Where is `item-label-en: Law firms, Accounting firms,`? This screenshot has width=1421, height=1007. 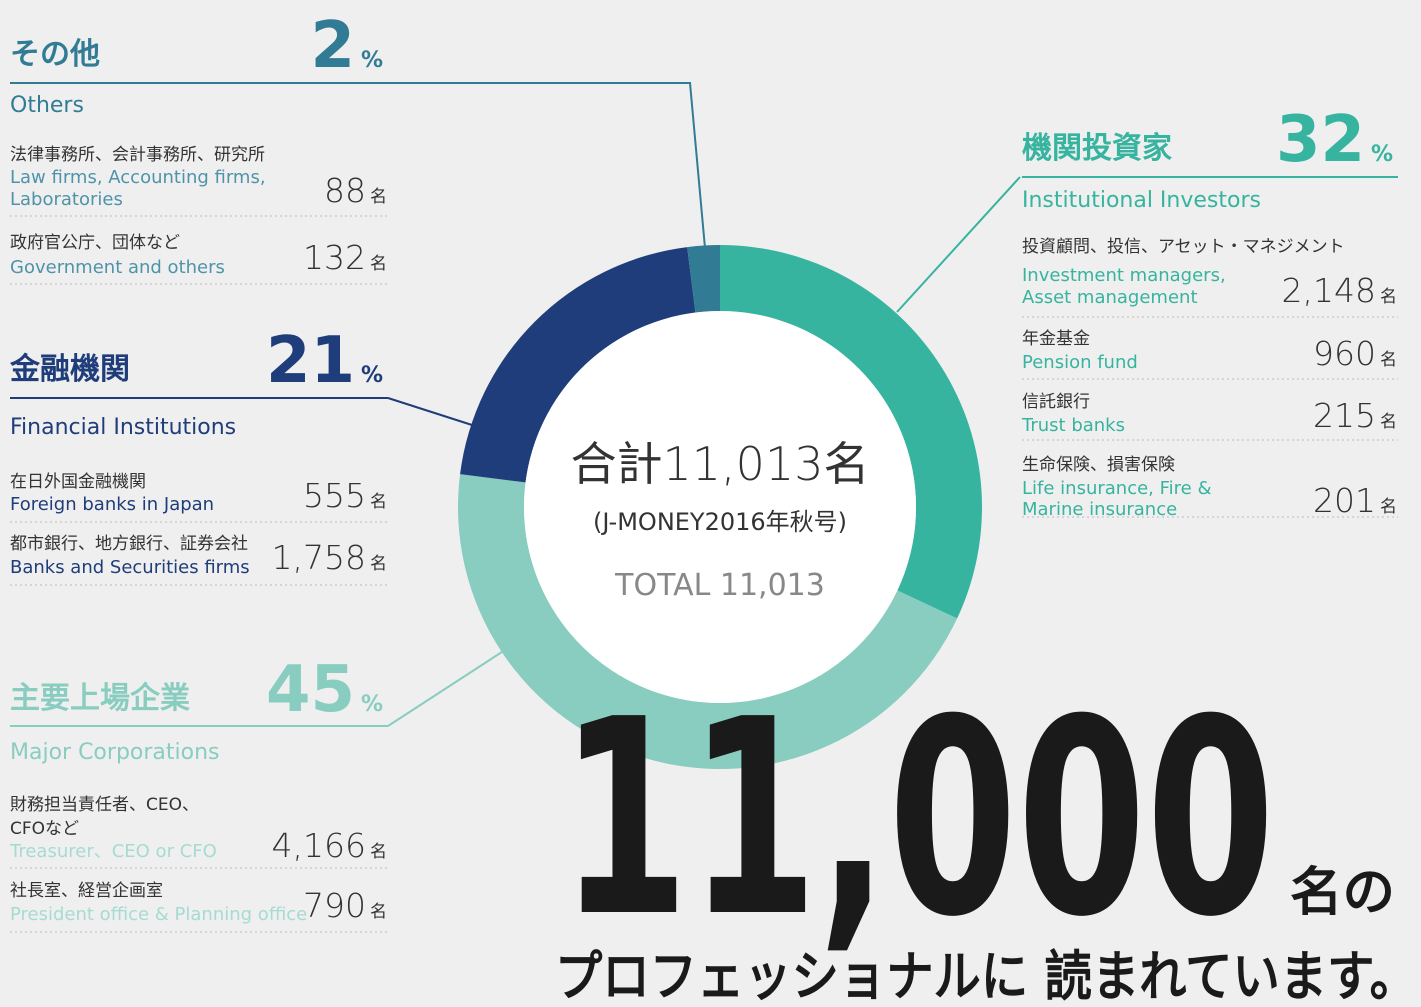
item-label-en: Law firms, Accounting firms, is located at coordinates (138, 177).